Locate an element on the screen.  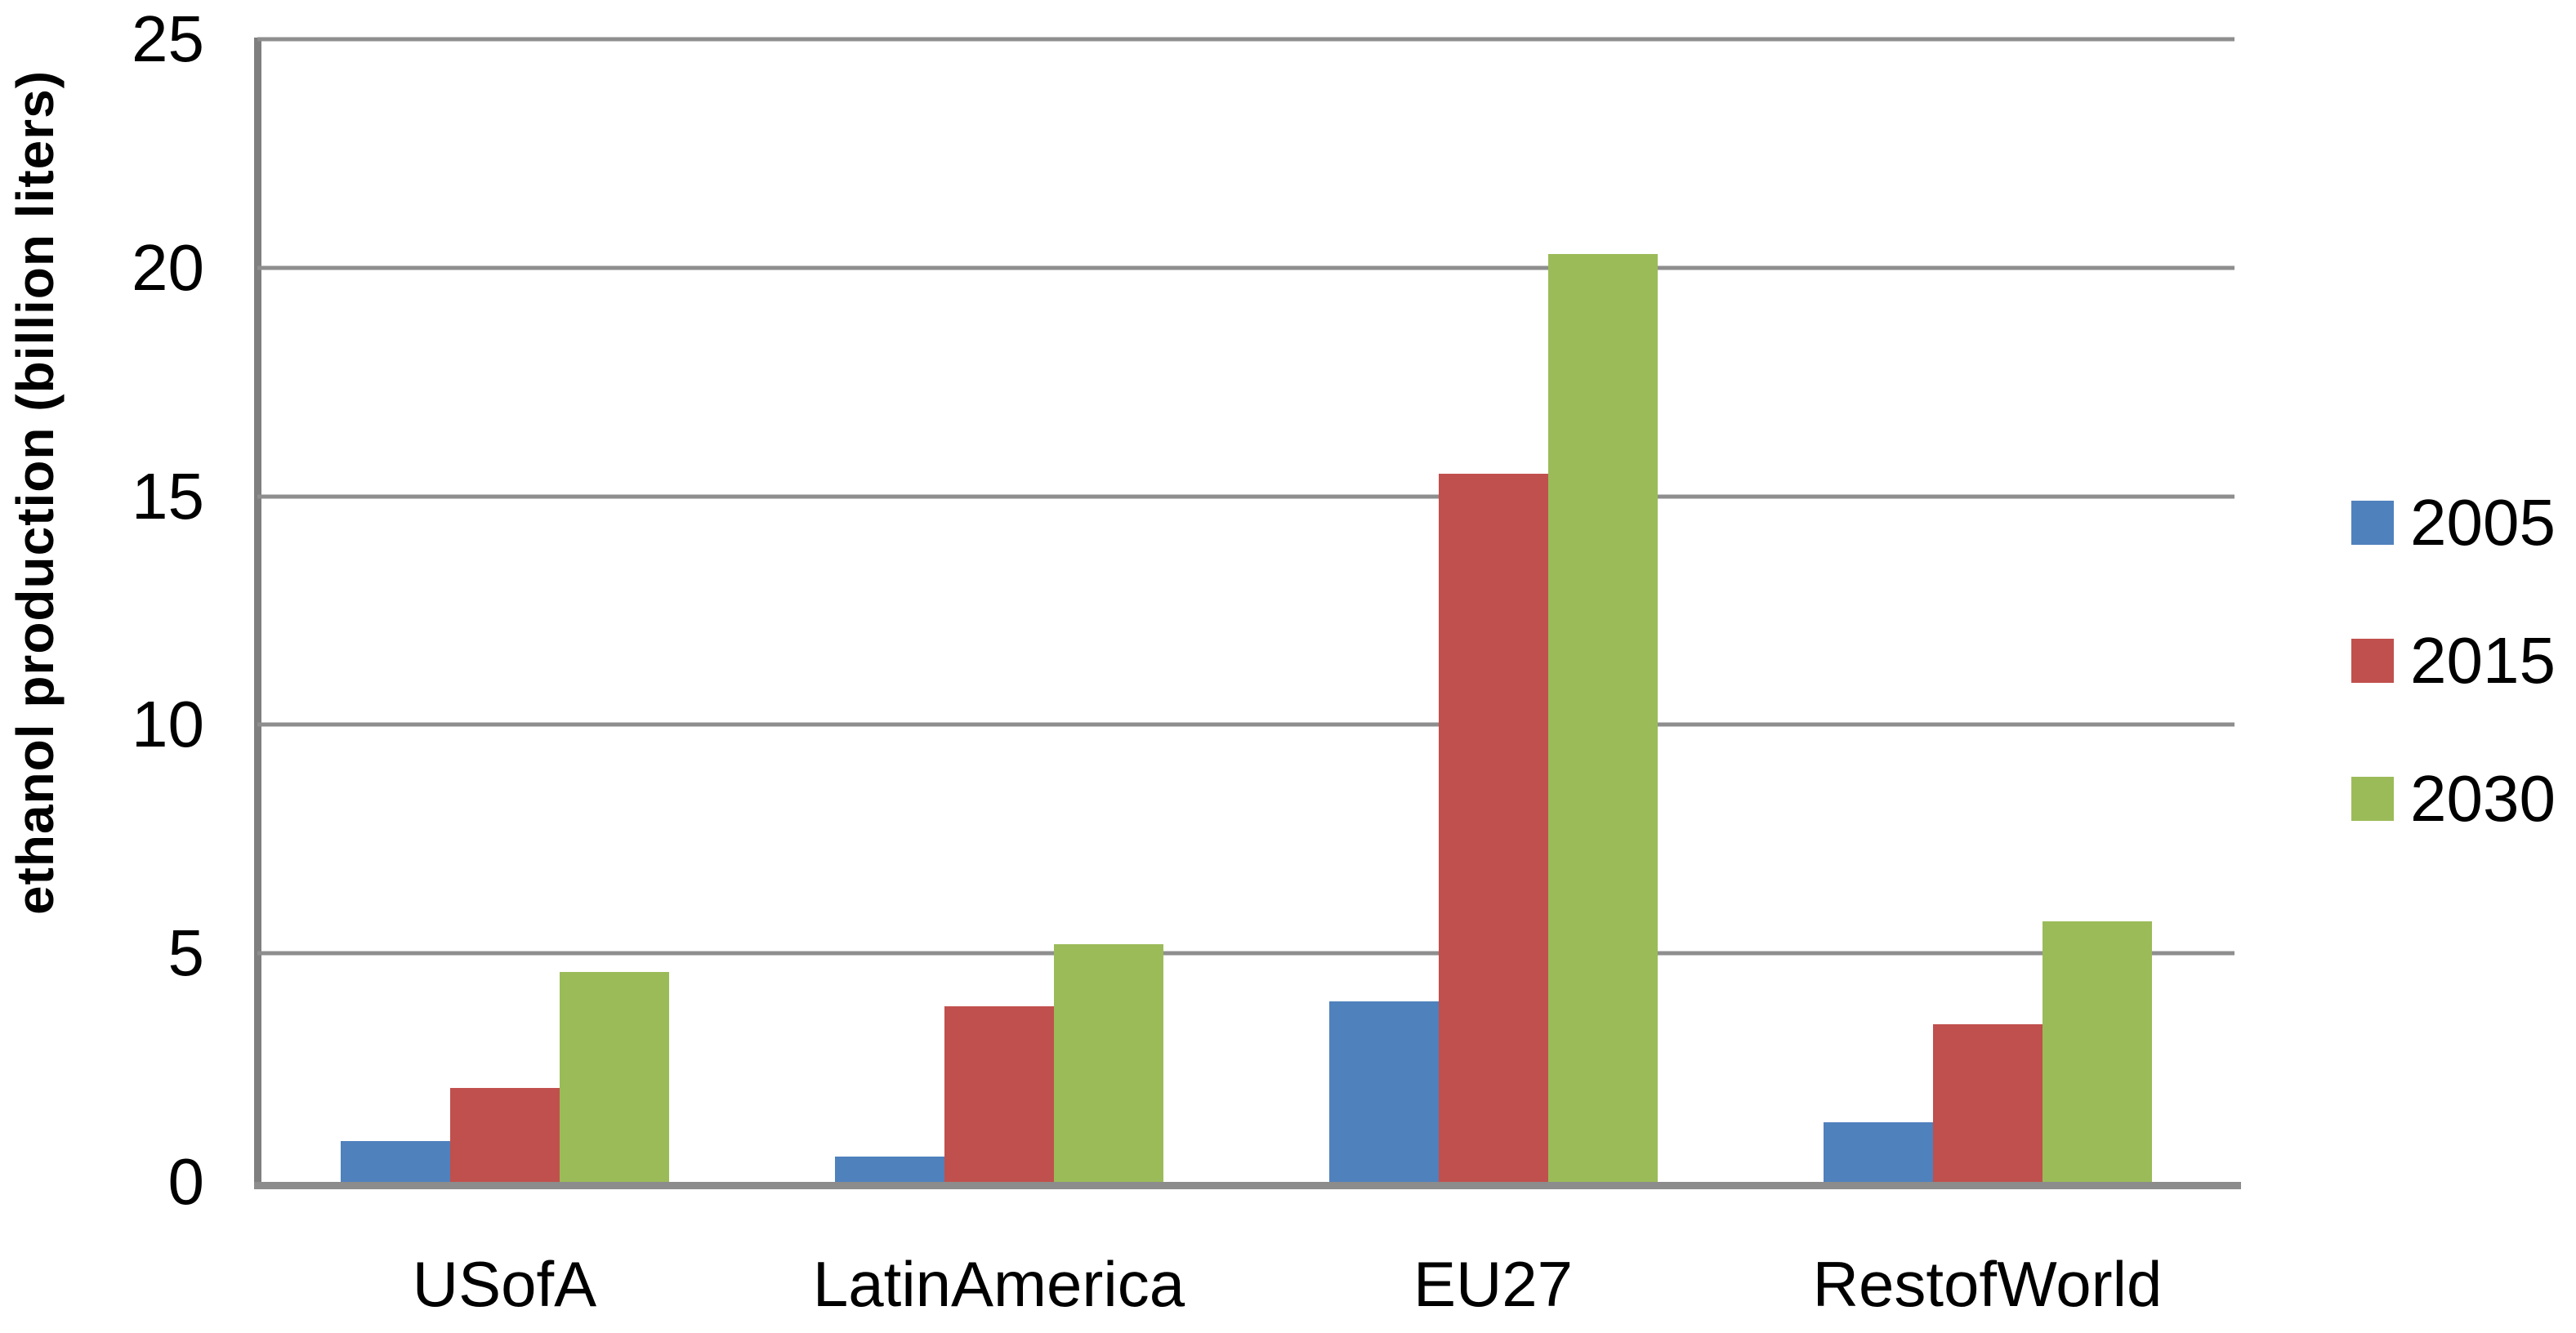
bar-2005-RestofWorld is located at coordinates (1878, 1152).